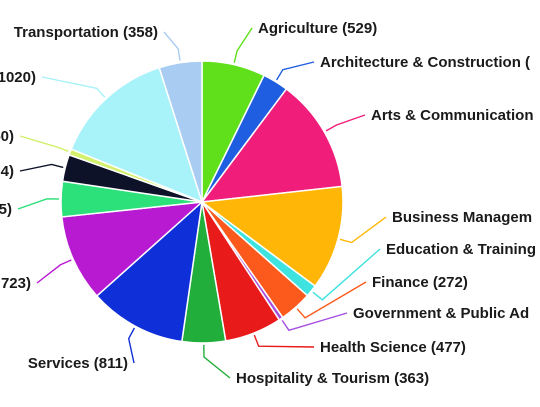 The height and width of the screenshot is (407, 540). I want to click on label-services: Services (811), so click(78, 363).